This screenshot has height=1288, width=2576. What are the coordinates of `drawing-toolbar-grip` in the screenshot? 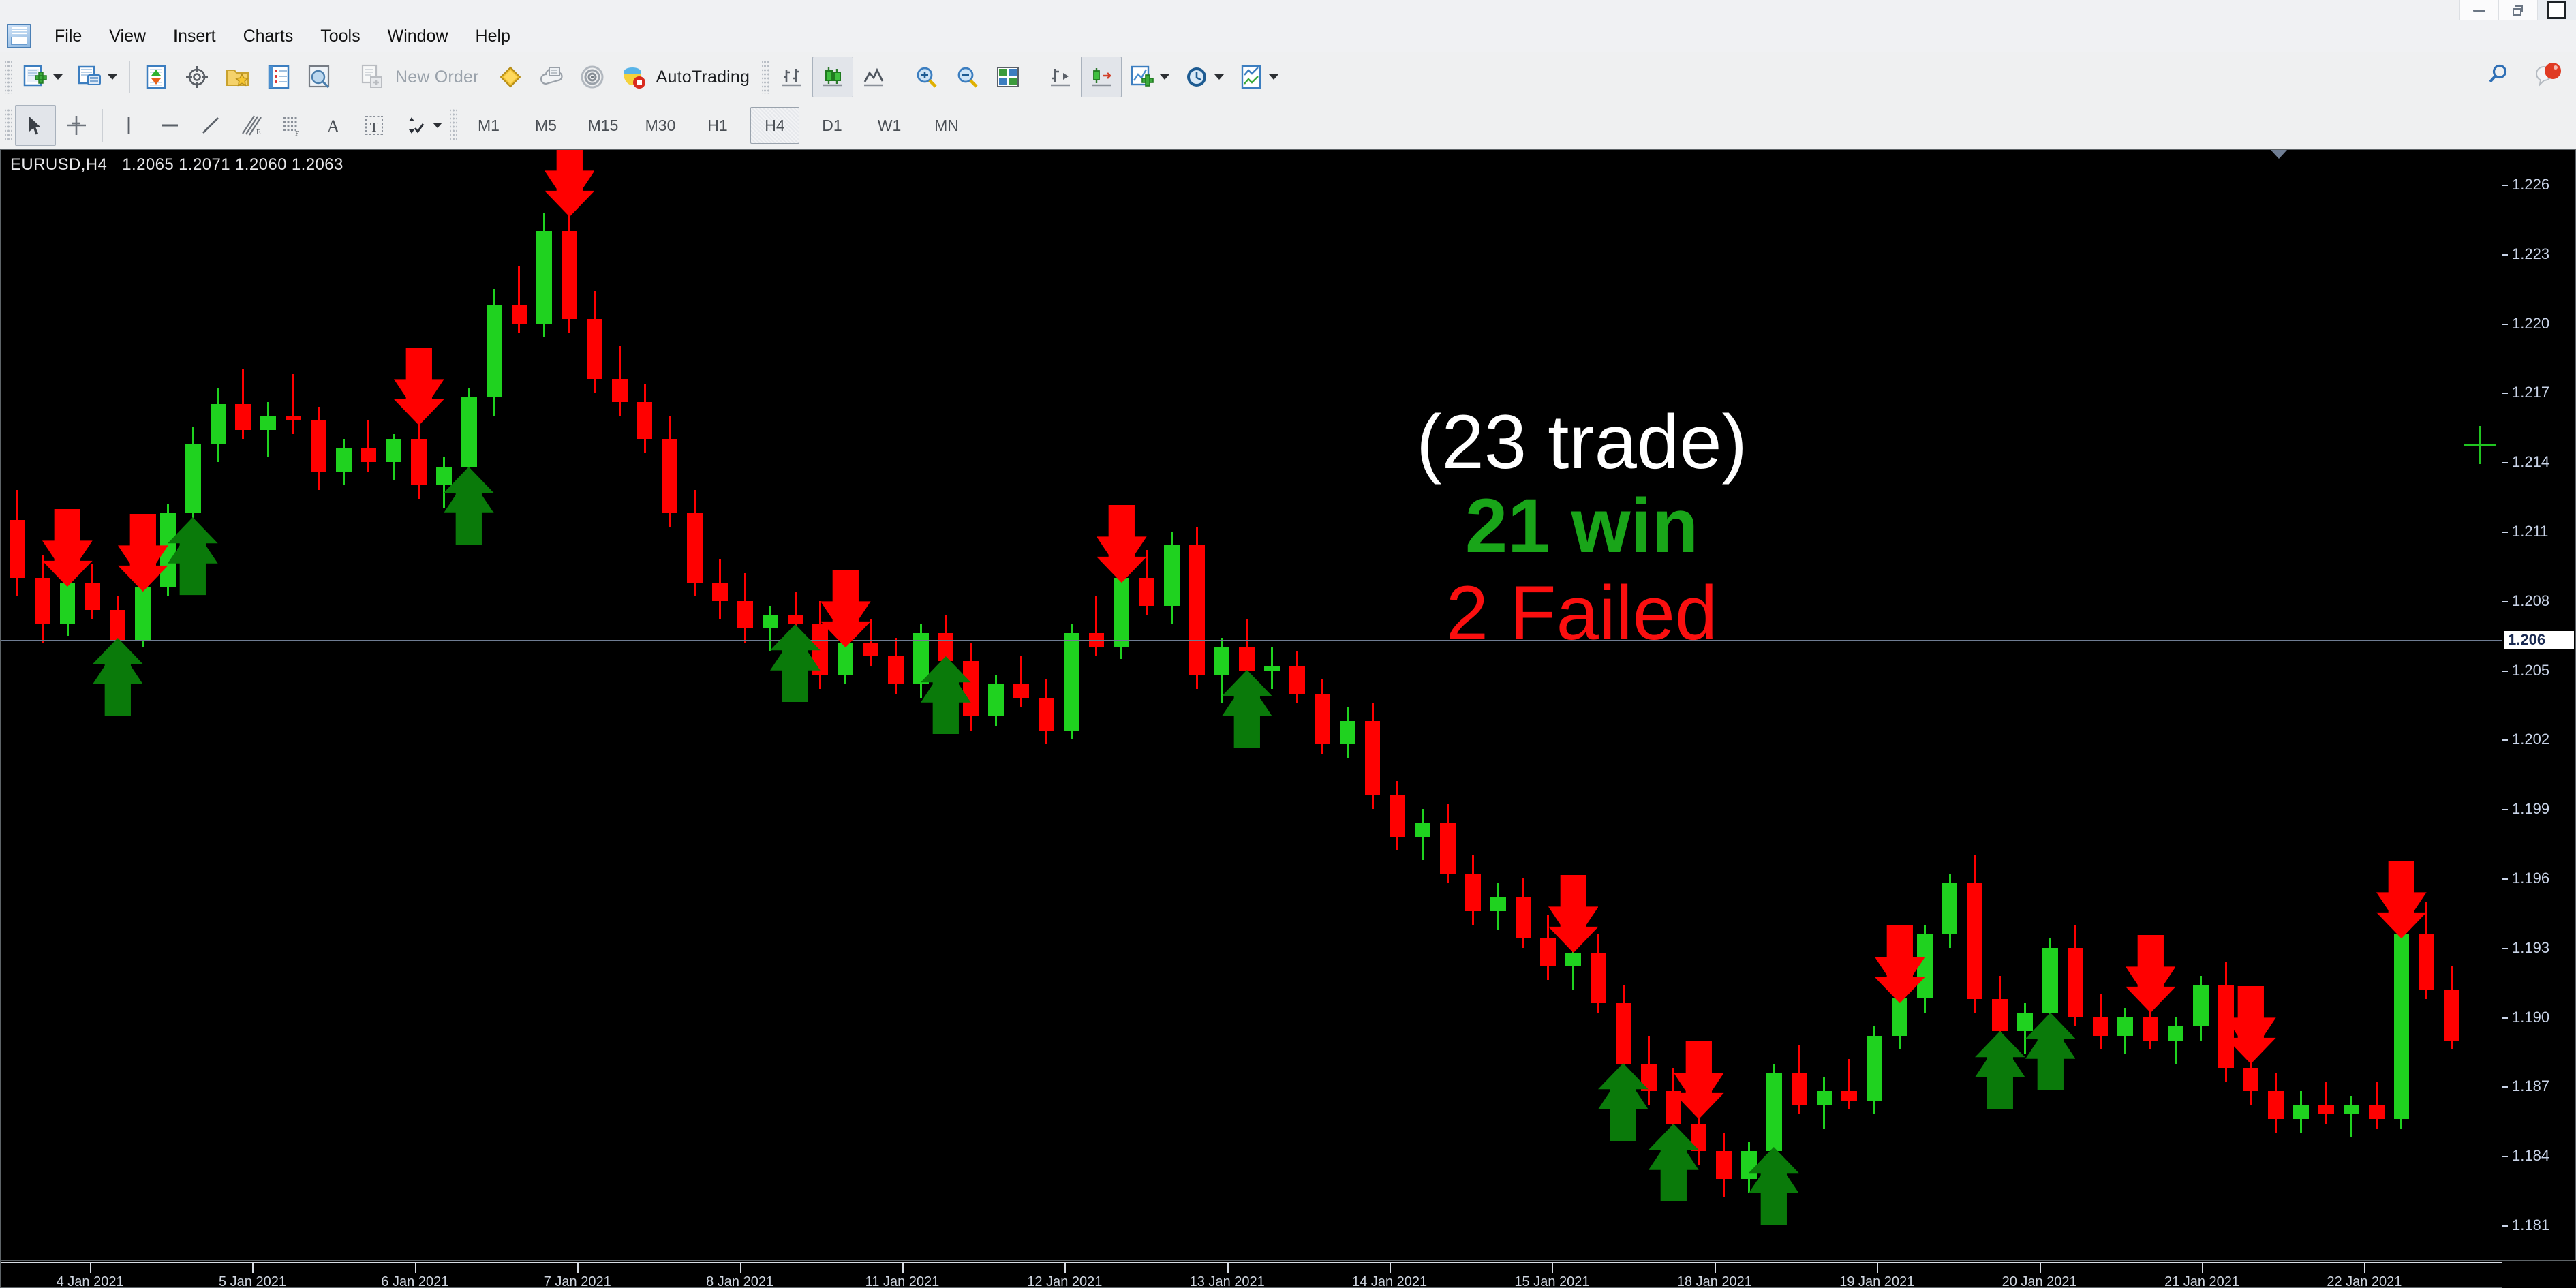 It's located at (8, 125).